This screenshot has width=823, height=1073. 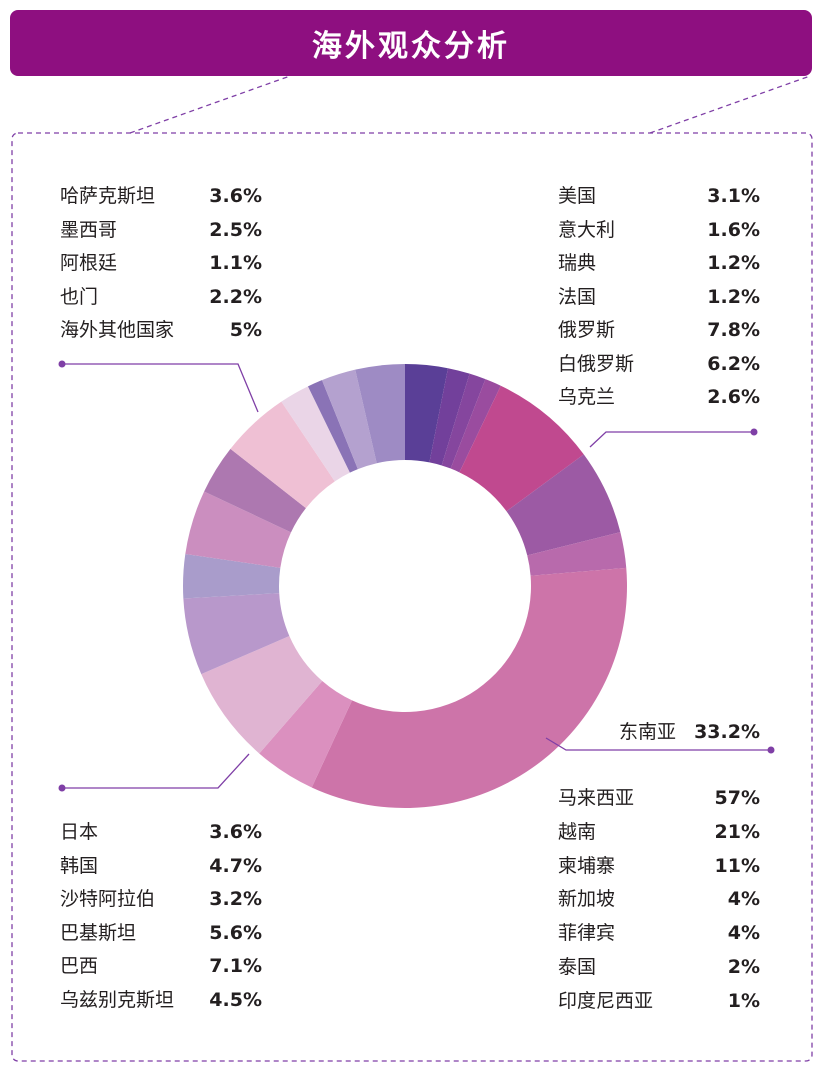 What do you see at coordinates (79, 296) in the screenshot?
I see `legend-label: 也门` at bounding box center [79, 296].